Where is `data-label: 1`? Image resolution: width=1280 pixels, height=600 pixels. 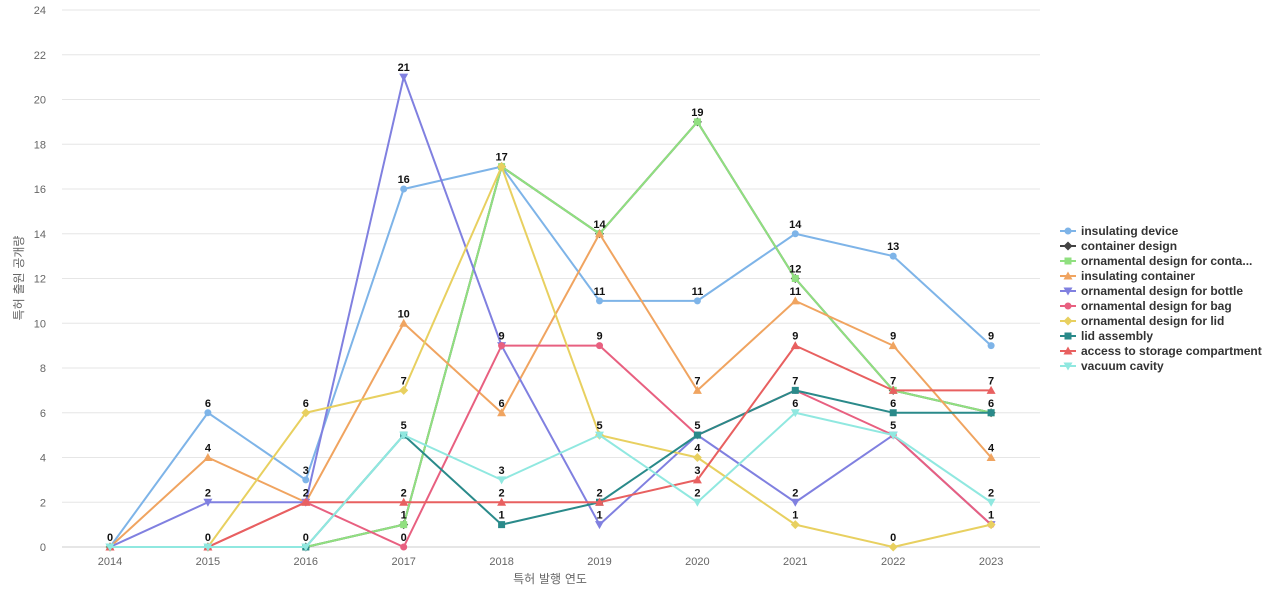
data-label: 1 is located at coordinates (404, 516).